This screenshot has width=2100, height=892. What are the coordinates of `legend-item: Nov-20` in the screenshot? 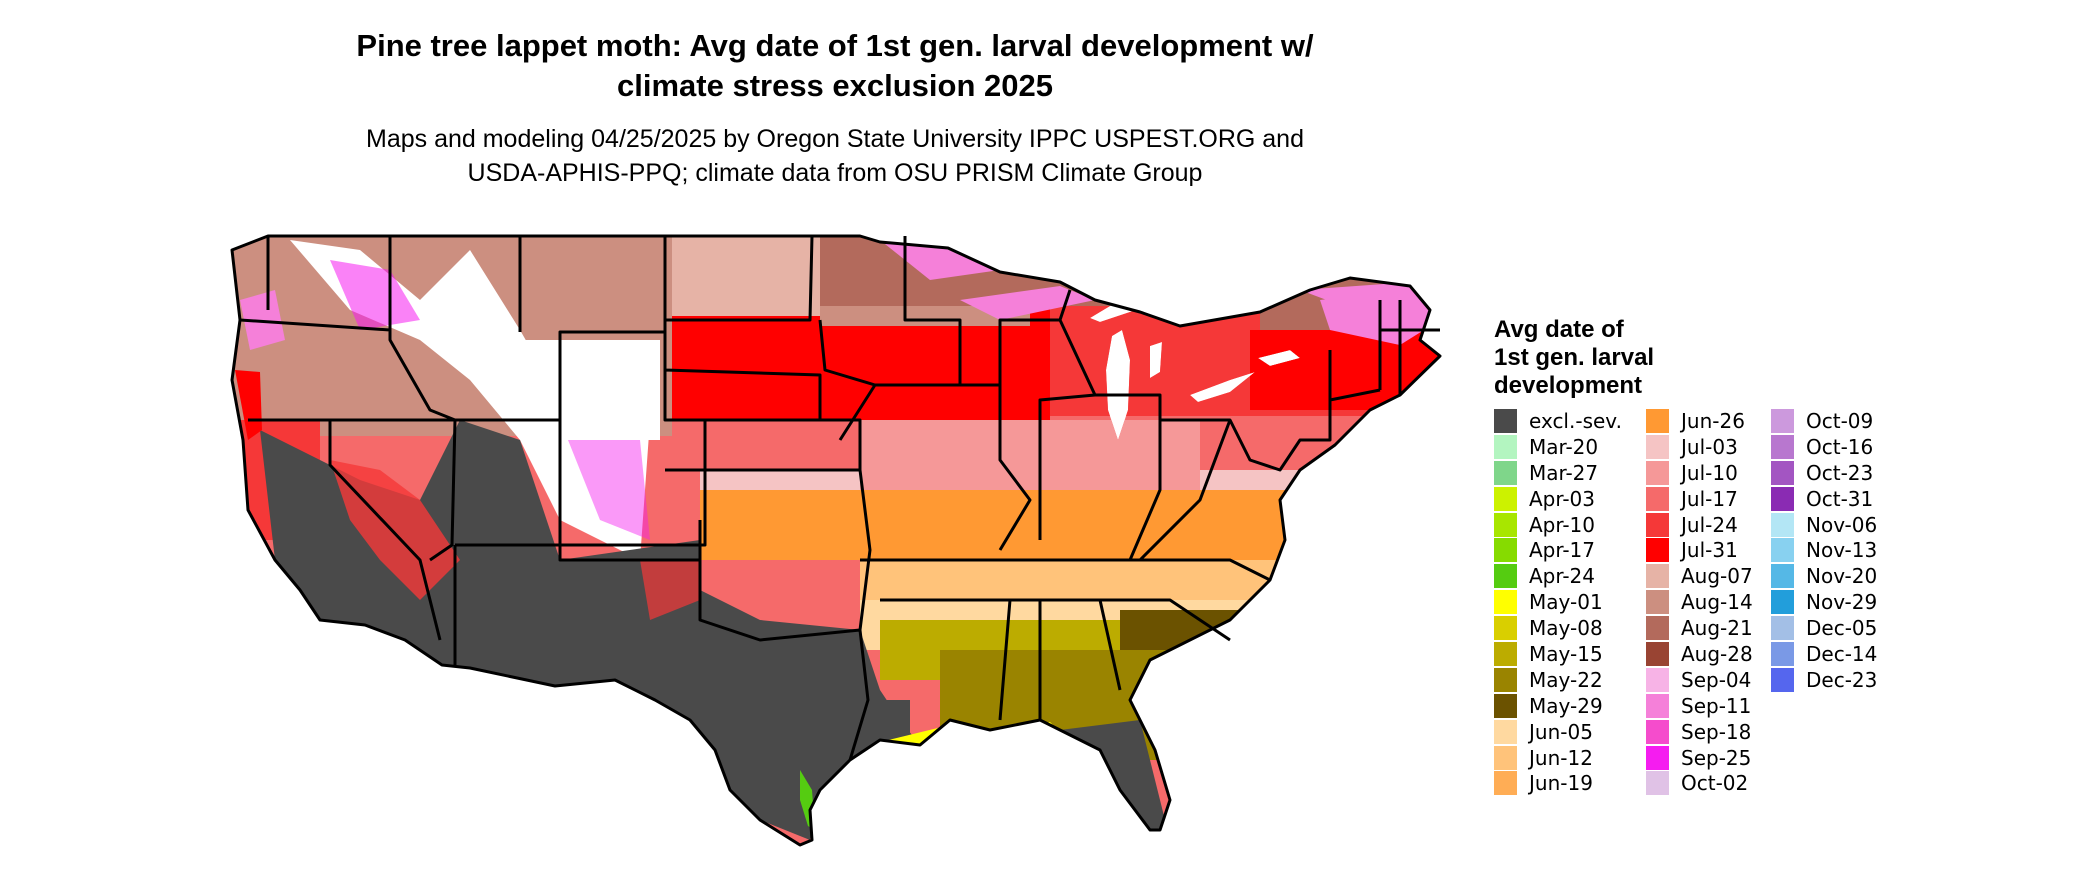 It's located at (1824, 576).